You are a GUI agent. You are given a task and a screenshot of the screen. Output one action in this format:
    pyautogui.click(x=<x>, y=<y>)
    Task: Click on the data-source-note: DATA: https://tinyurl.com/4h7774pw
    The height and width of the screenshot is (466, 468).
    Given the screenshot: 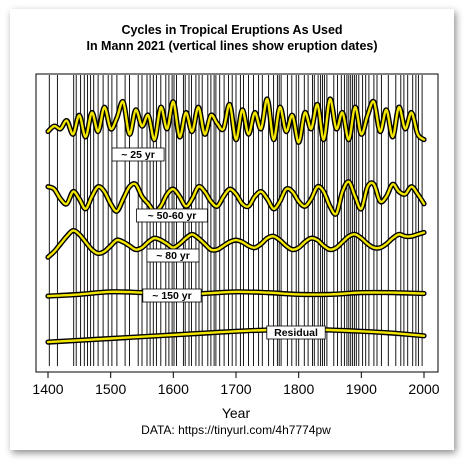 What is the action you would take?
    pyautogui.click(x=236, y=430)
    